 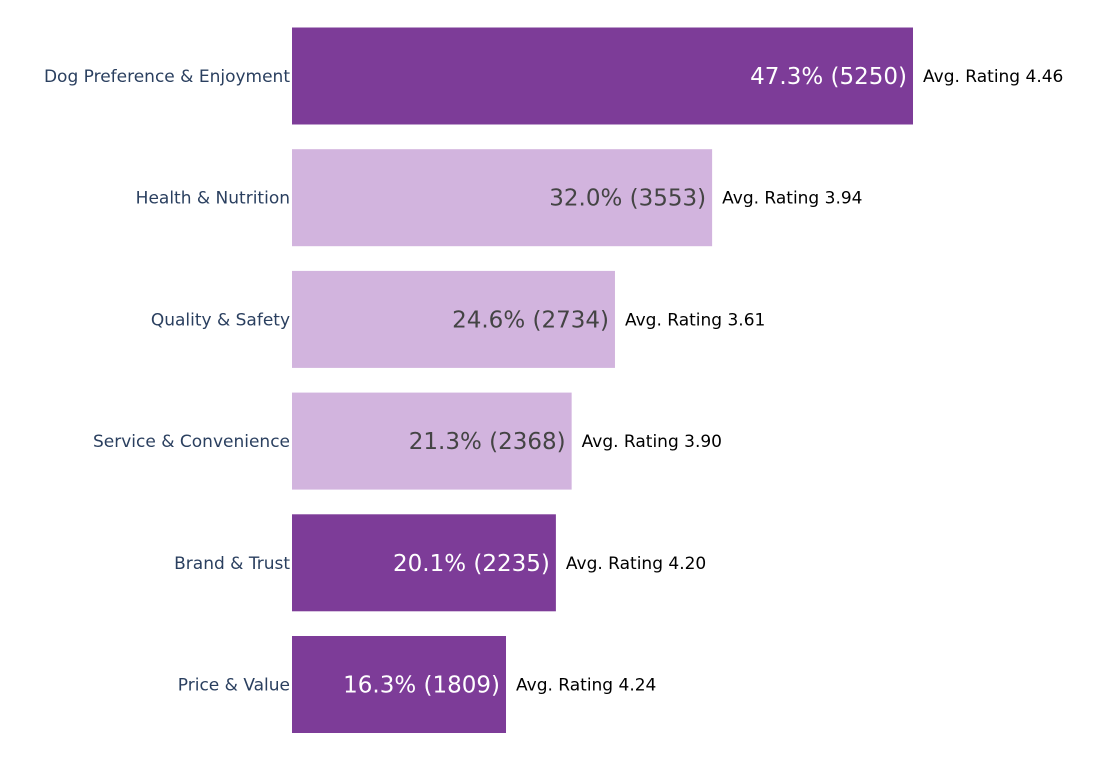 I want to click on avg-rating-label: Avg. Rating 4.20, so click(x=636, y=564).